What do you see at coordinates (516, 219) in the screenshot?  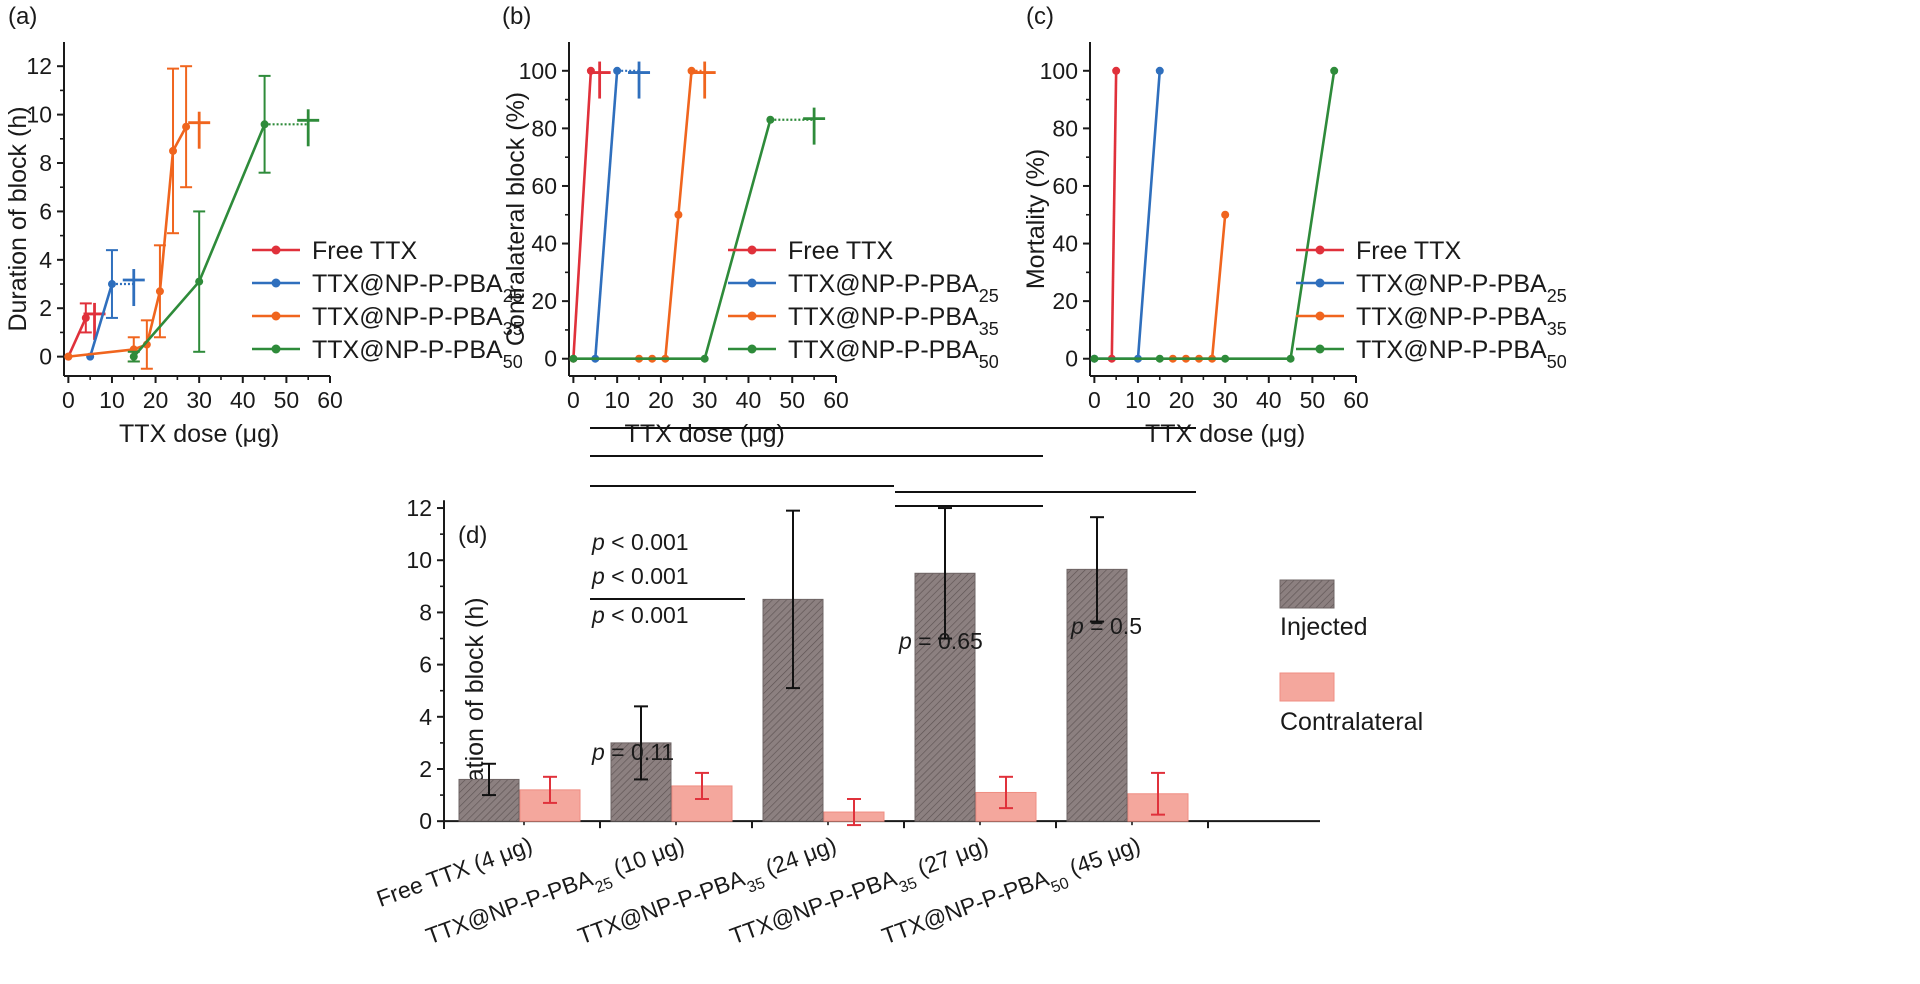 I see `y-axis-title: Contralateral block (%)` at bounding box center [516, 219].